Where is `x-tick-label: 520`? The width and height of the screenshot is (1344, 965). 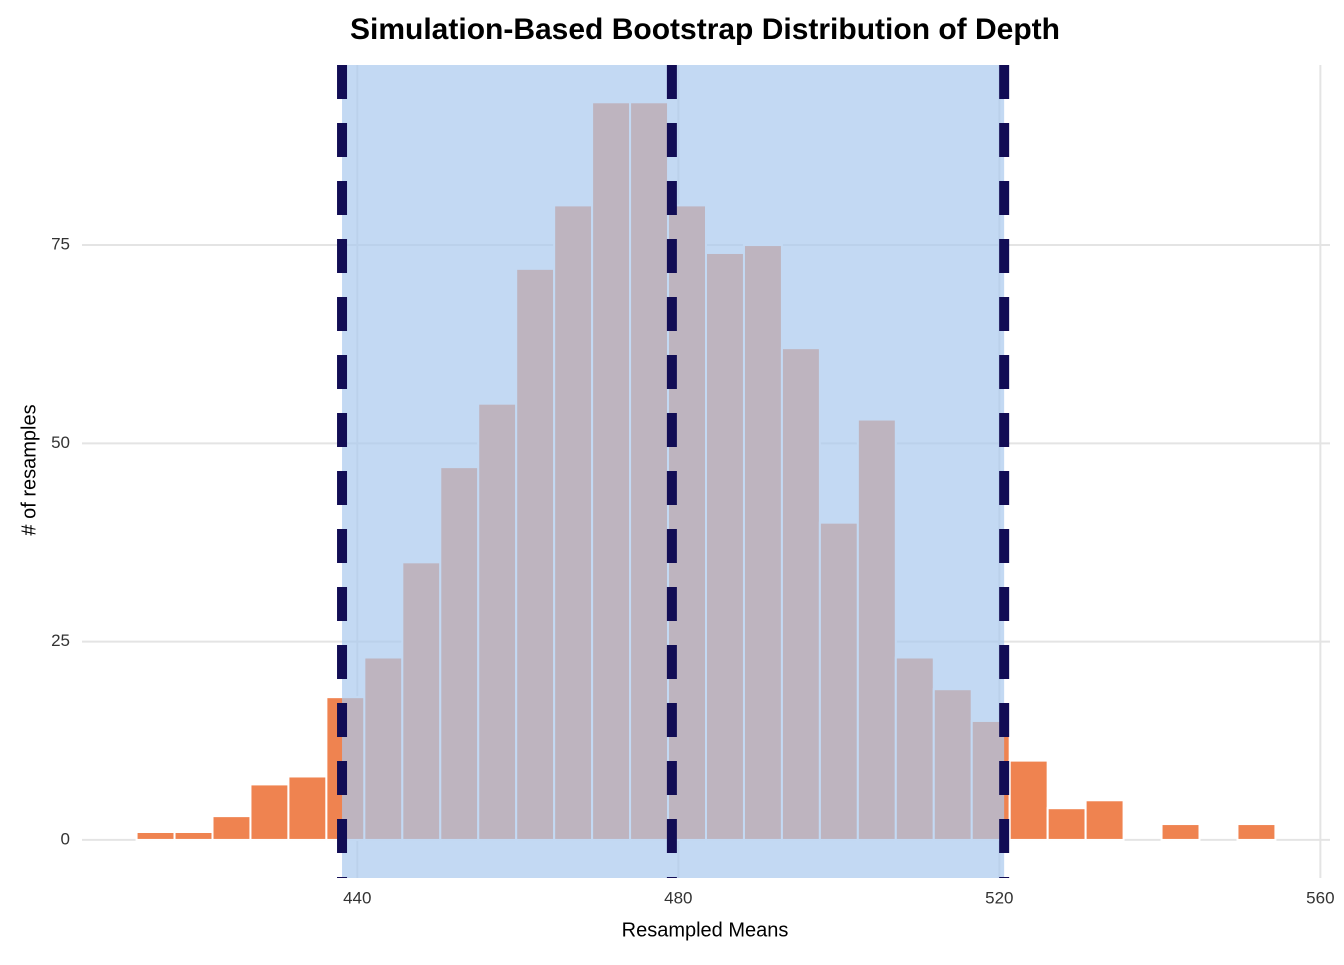 x-tick-label: 520 is located at coordinates (999, 897).